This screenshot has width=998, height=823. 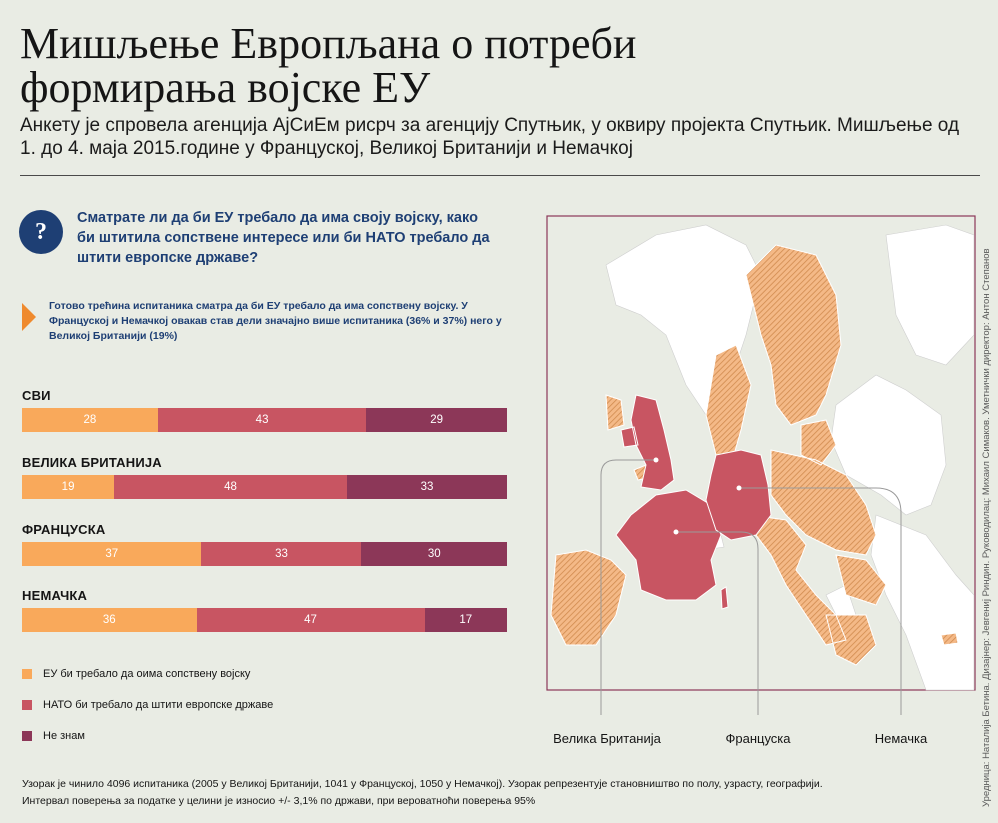 I want to click on bar-segment: 30, so click(x=434, y=554).